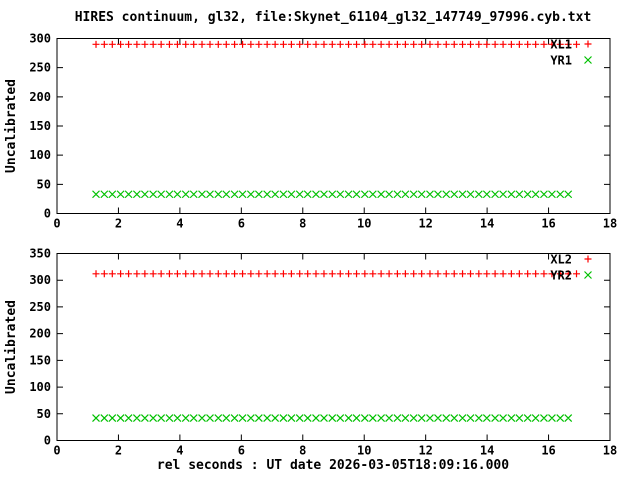 The width and height of the screenshot is (640, 480). I want to click on y-tick-label: 350, so click(40, 254).